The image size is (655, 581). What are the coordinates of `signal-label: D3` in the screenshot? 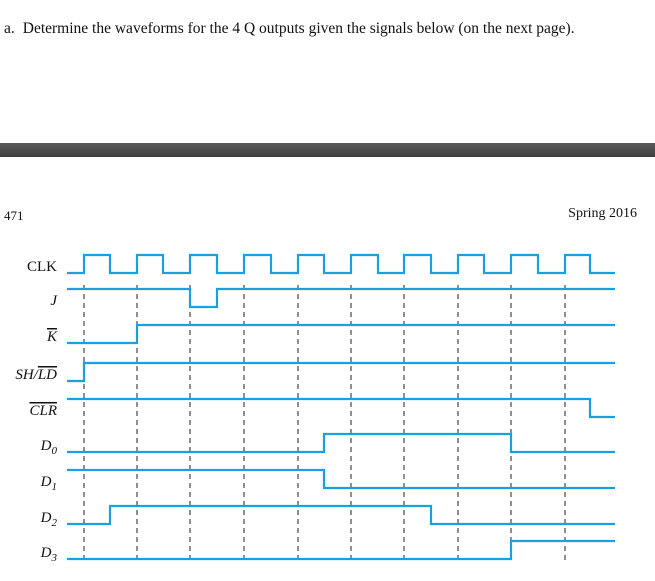 It's located at (49, 554).